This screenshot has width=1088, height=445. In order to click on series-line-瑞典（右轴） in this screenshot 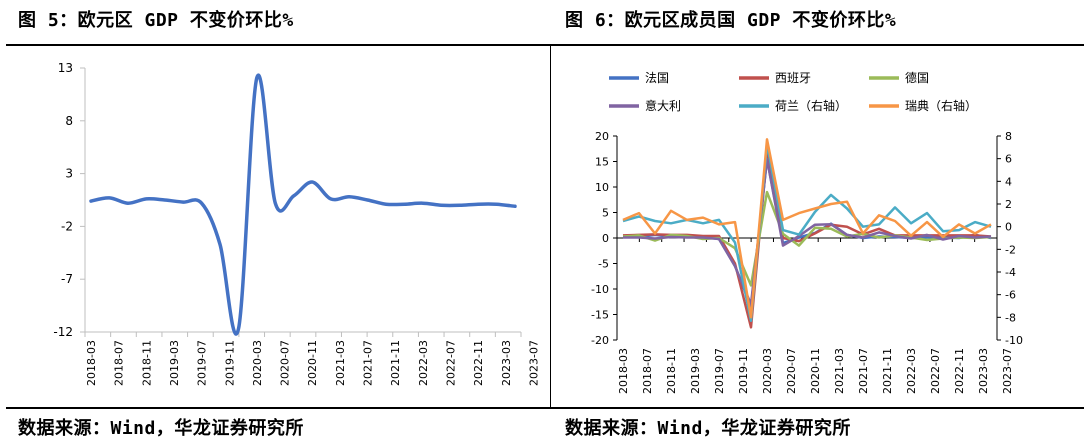, I will do `click(807, 228)`.